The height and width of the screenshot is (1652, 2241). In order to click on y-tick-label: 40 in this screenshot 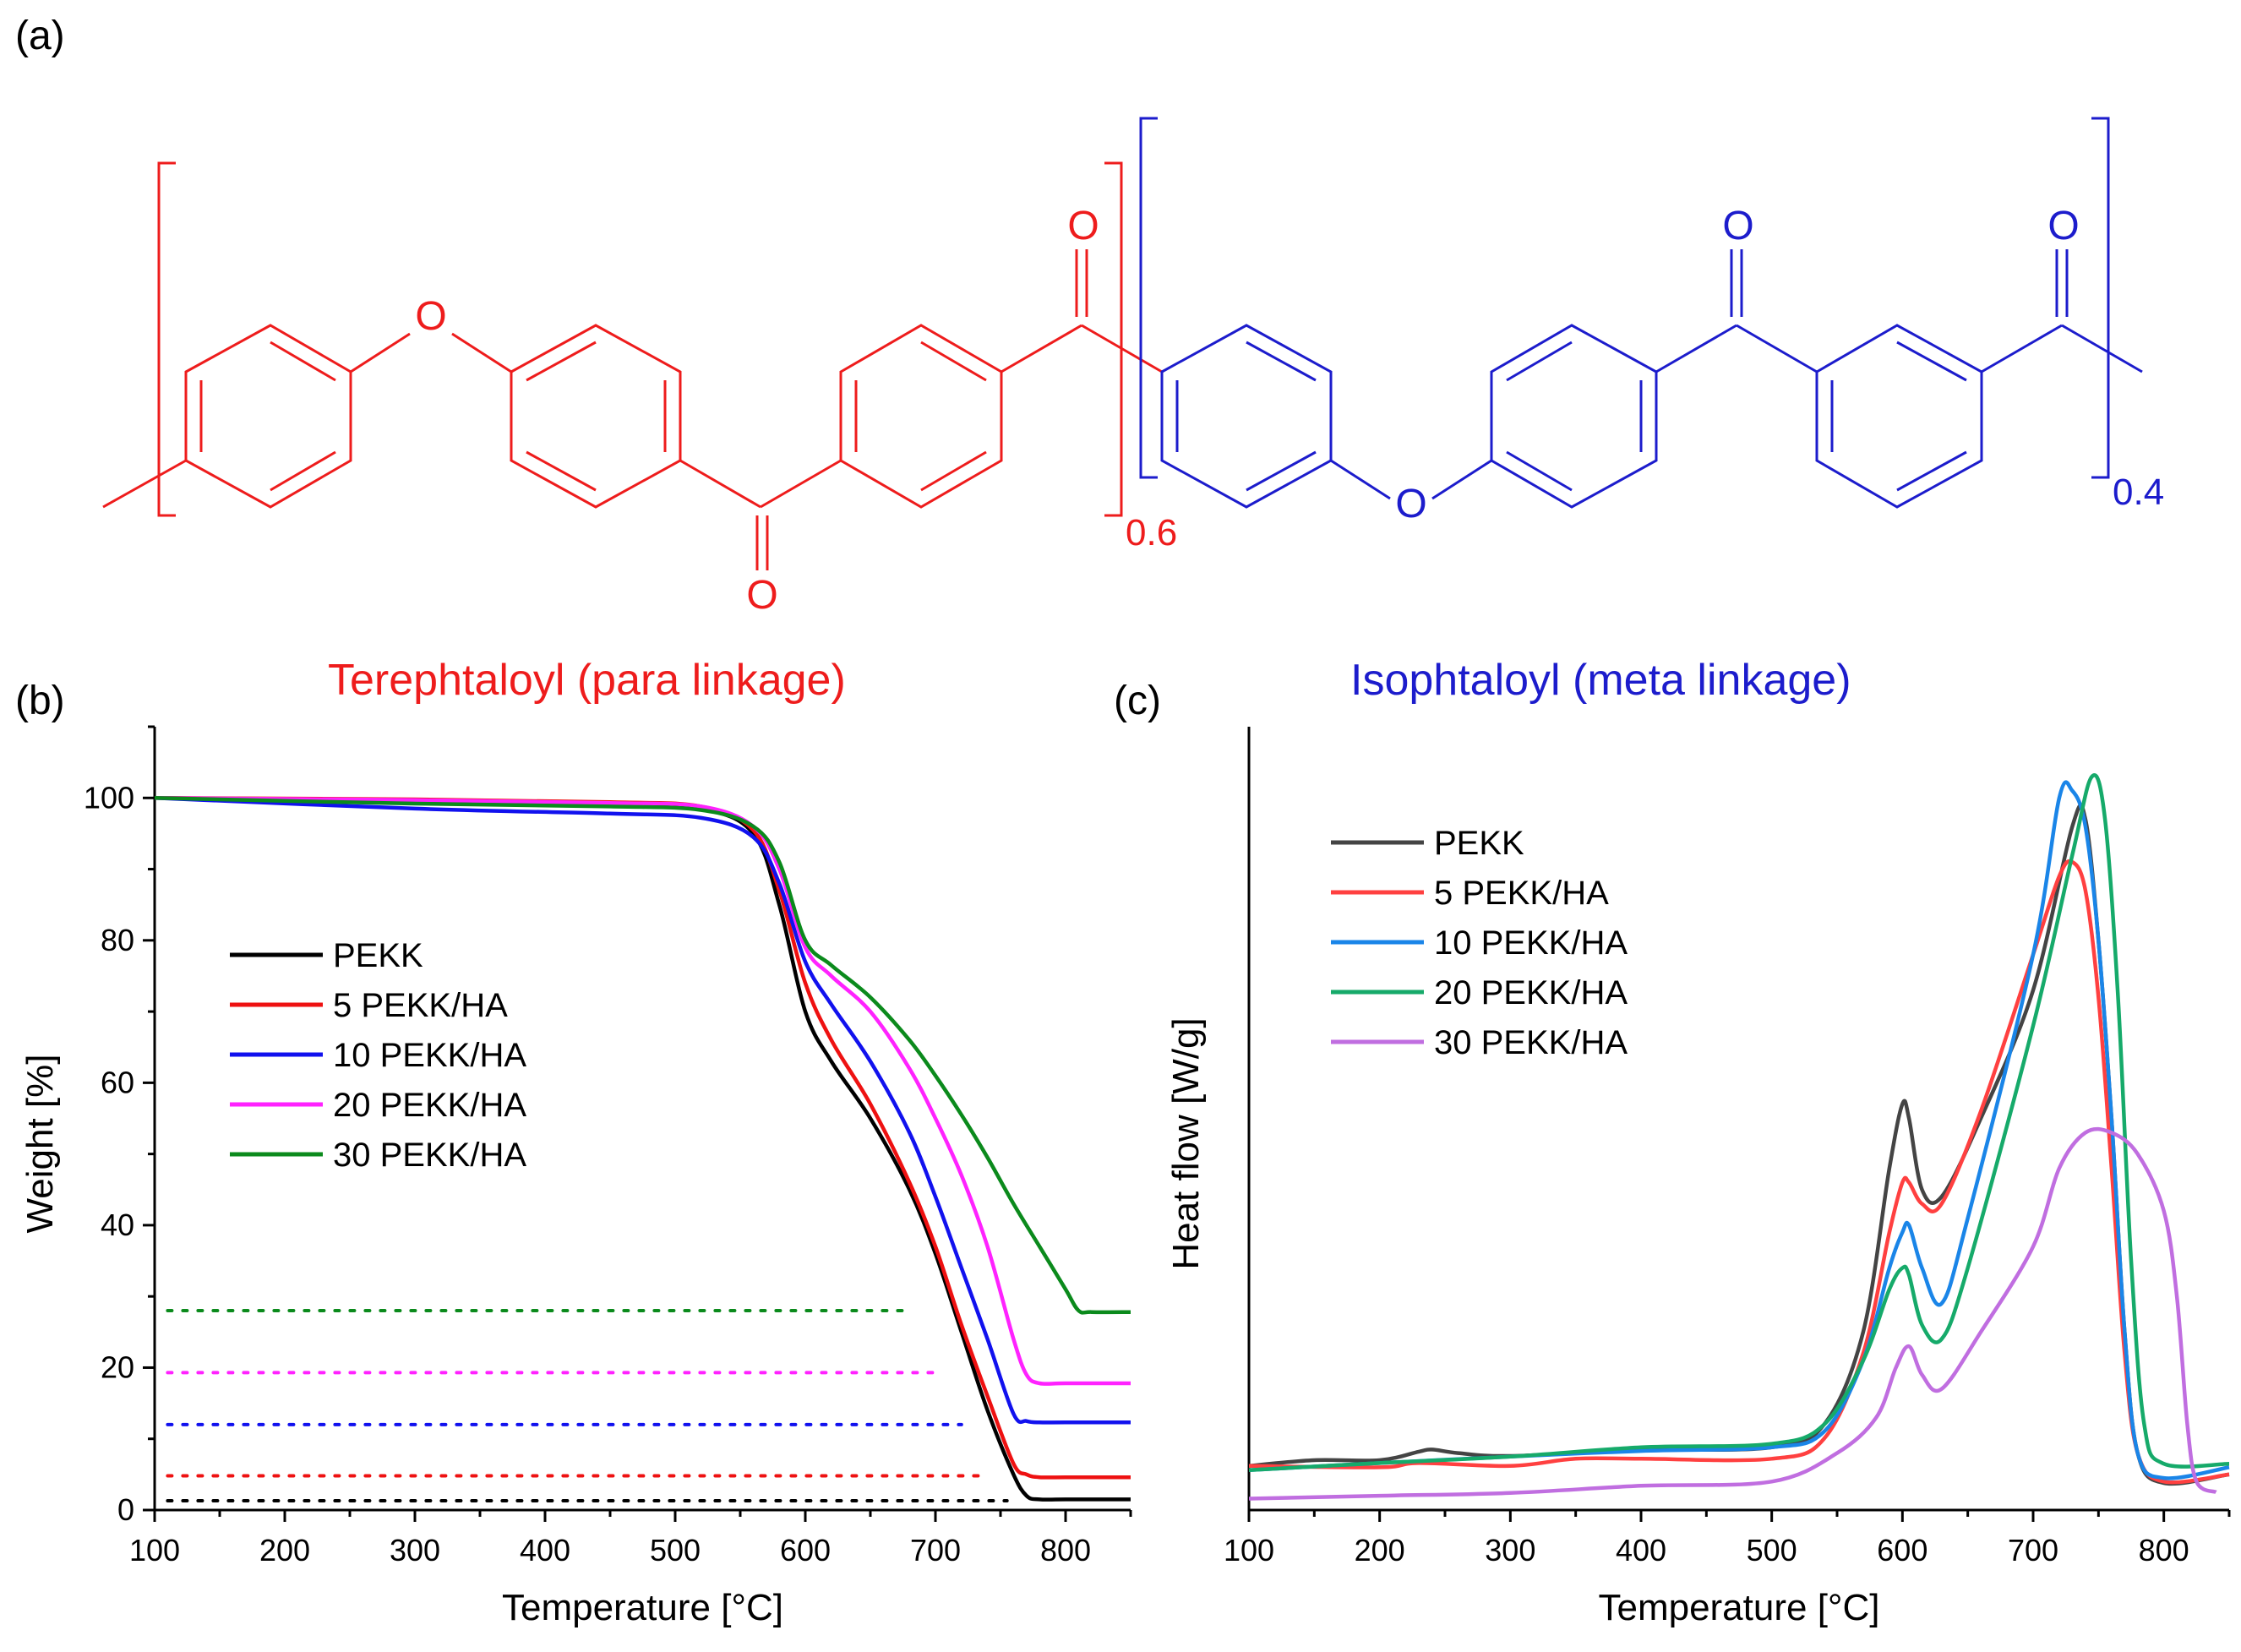, I will do `click(118, 1225)`.